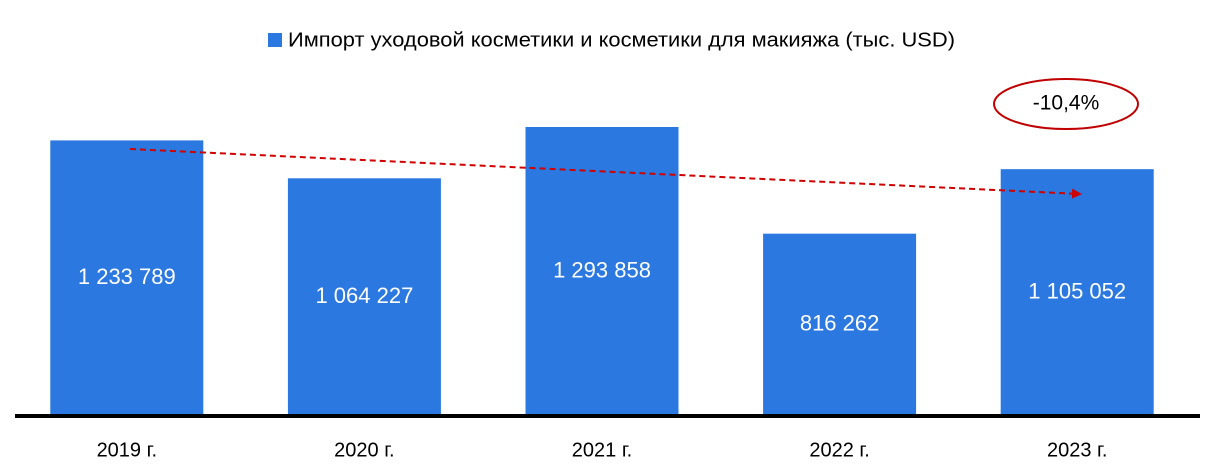 The height and width of the screenshot is (476, 1210). Describe the element at coordinates (1077, 450) in the screenshot. I see `x-tick-label: 2023 г.` at that location.